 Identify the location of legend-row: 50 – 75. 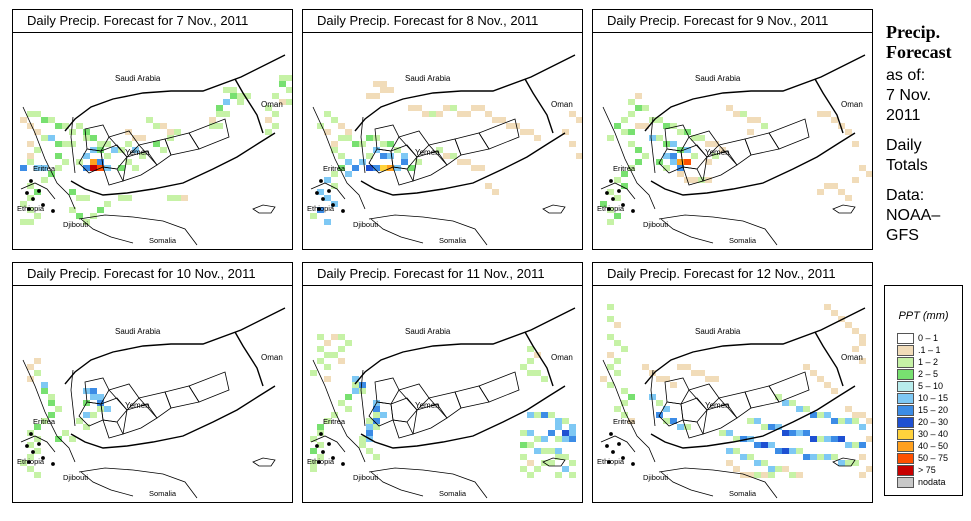
(922, 458).